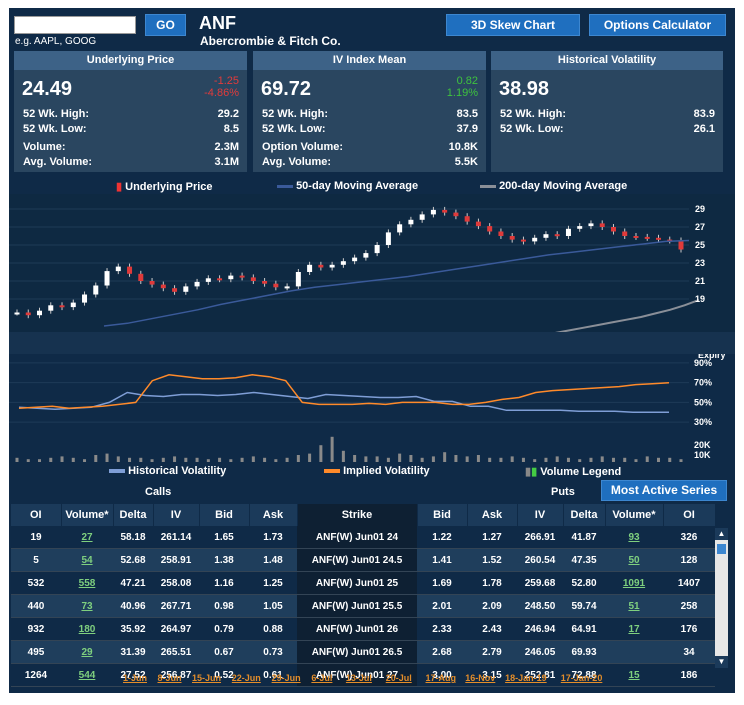  What do you see at coordinates (343, 402) in the screenshot?
I see `historical-volatility-line` at bounding box center [343, 402].